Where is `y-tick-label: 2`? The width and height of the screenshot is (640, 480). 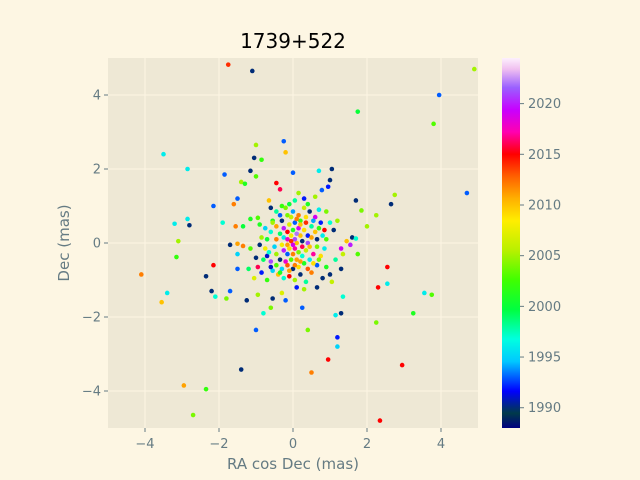 y-tick-label: 2 is located at coordinates (97, 170).